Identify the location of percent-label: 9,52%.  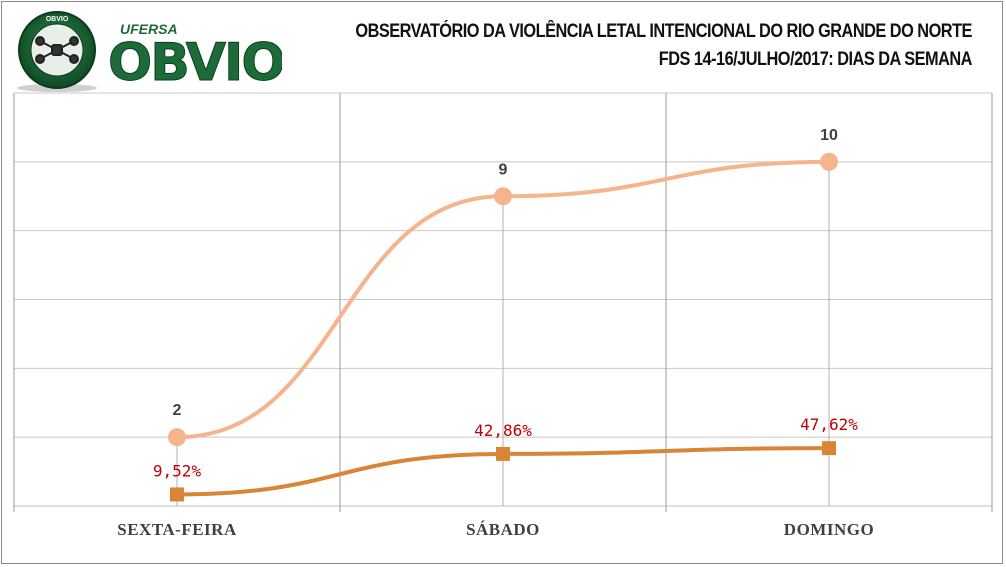
(177, 470).